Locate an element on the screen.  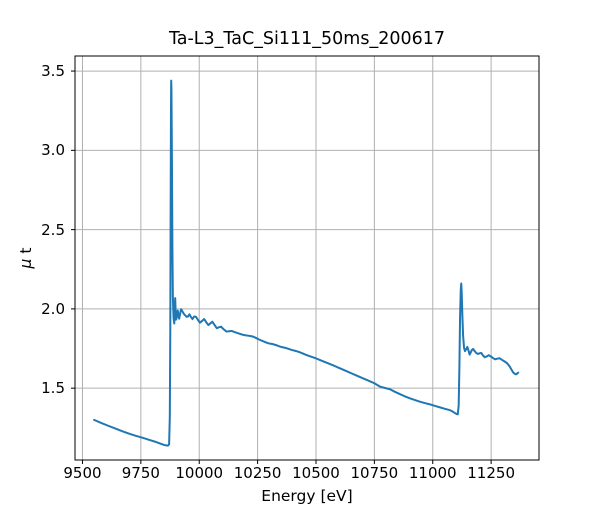
x-axis-label: Energy [eV] is located at coordinates (307, 496).